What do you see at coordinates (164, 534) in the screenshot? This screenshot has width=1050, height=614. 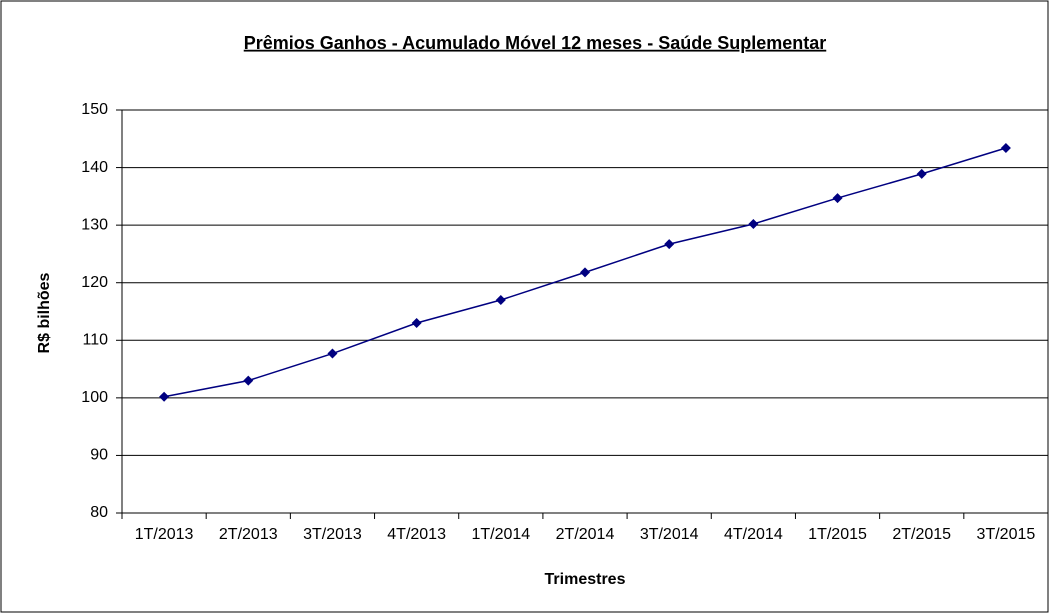 I see `x-tick-label: 1T/2013` at bounding box center [164, 534].